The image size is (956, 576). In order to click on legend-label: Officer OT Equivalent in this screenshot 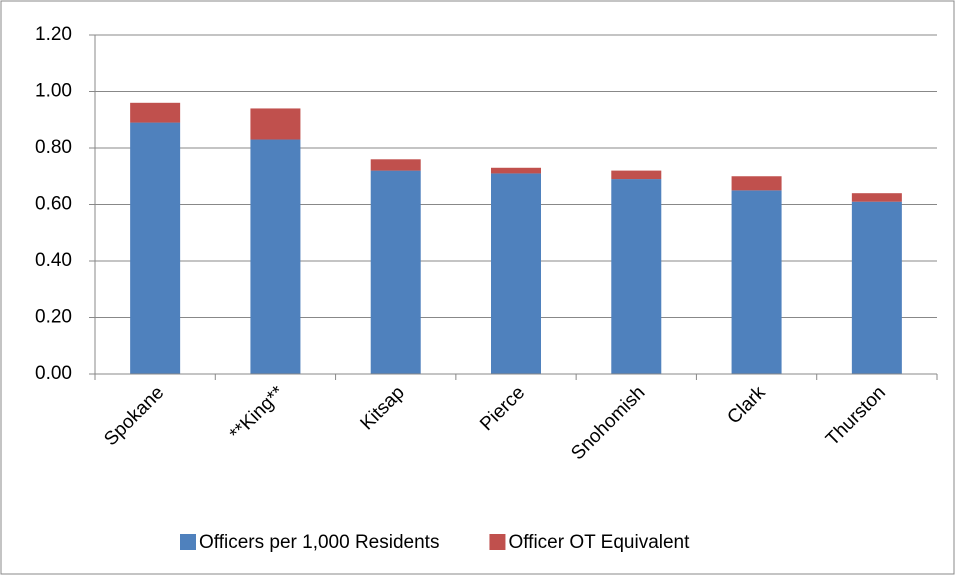, I will do `click(599, 542)`.